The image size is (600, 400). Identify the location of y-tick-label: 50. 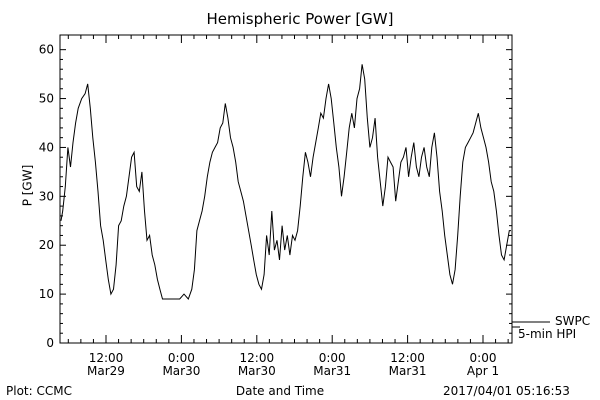
(46, 99).